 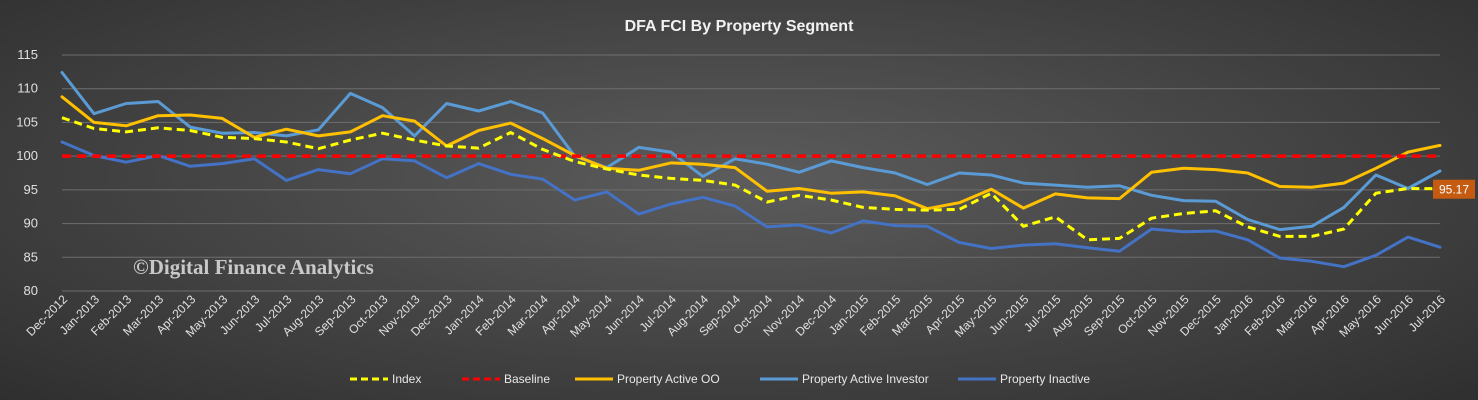 I want to click on legend-label: Property Active Investor, so click(x=865, y=379).